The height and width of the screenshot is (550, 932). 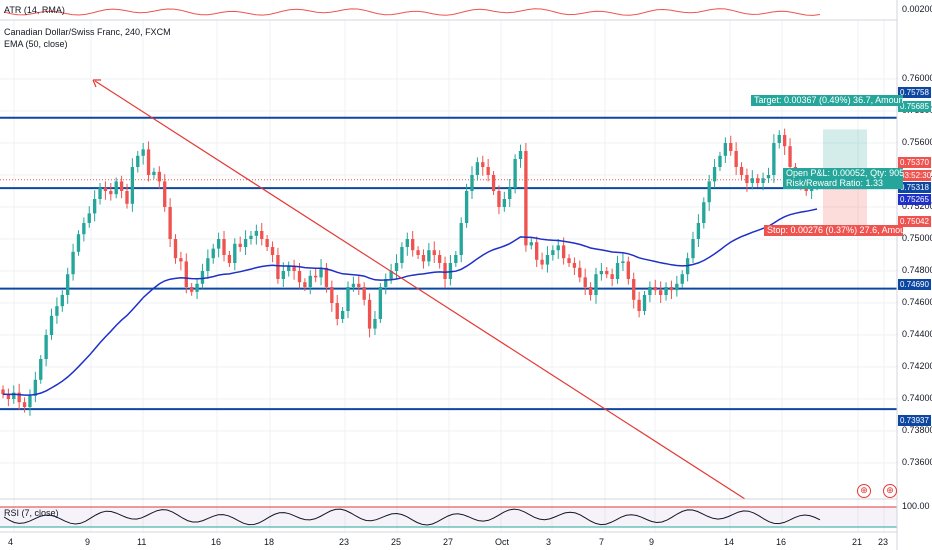 What do you see at coordinates (864, 491) in the screenshot?
I see `scroll-to-realtime-icon: ⊕` at bounding box center [864, 491].